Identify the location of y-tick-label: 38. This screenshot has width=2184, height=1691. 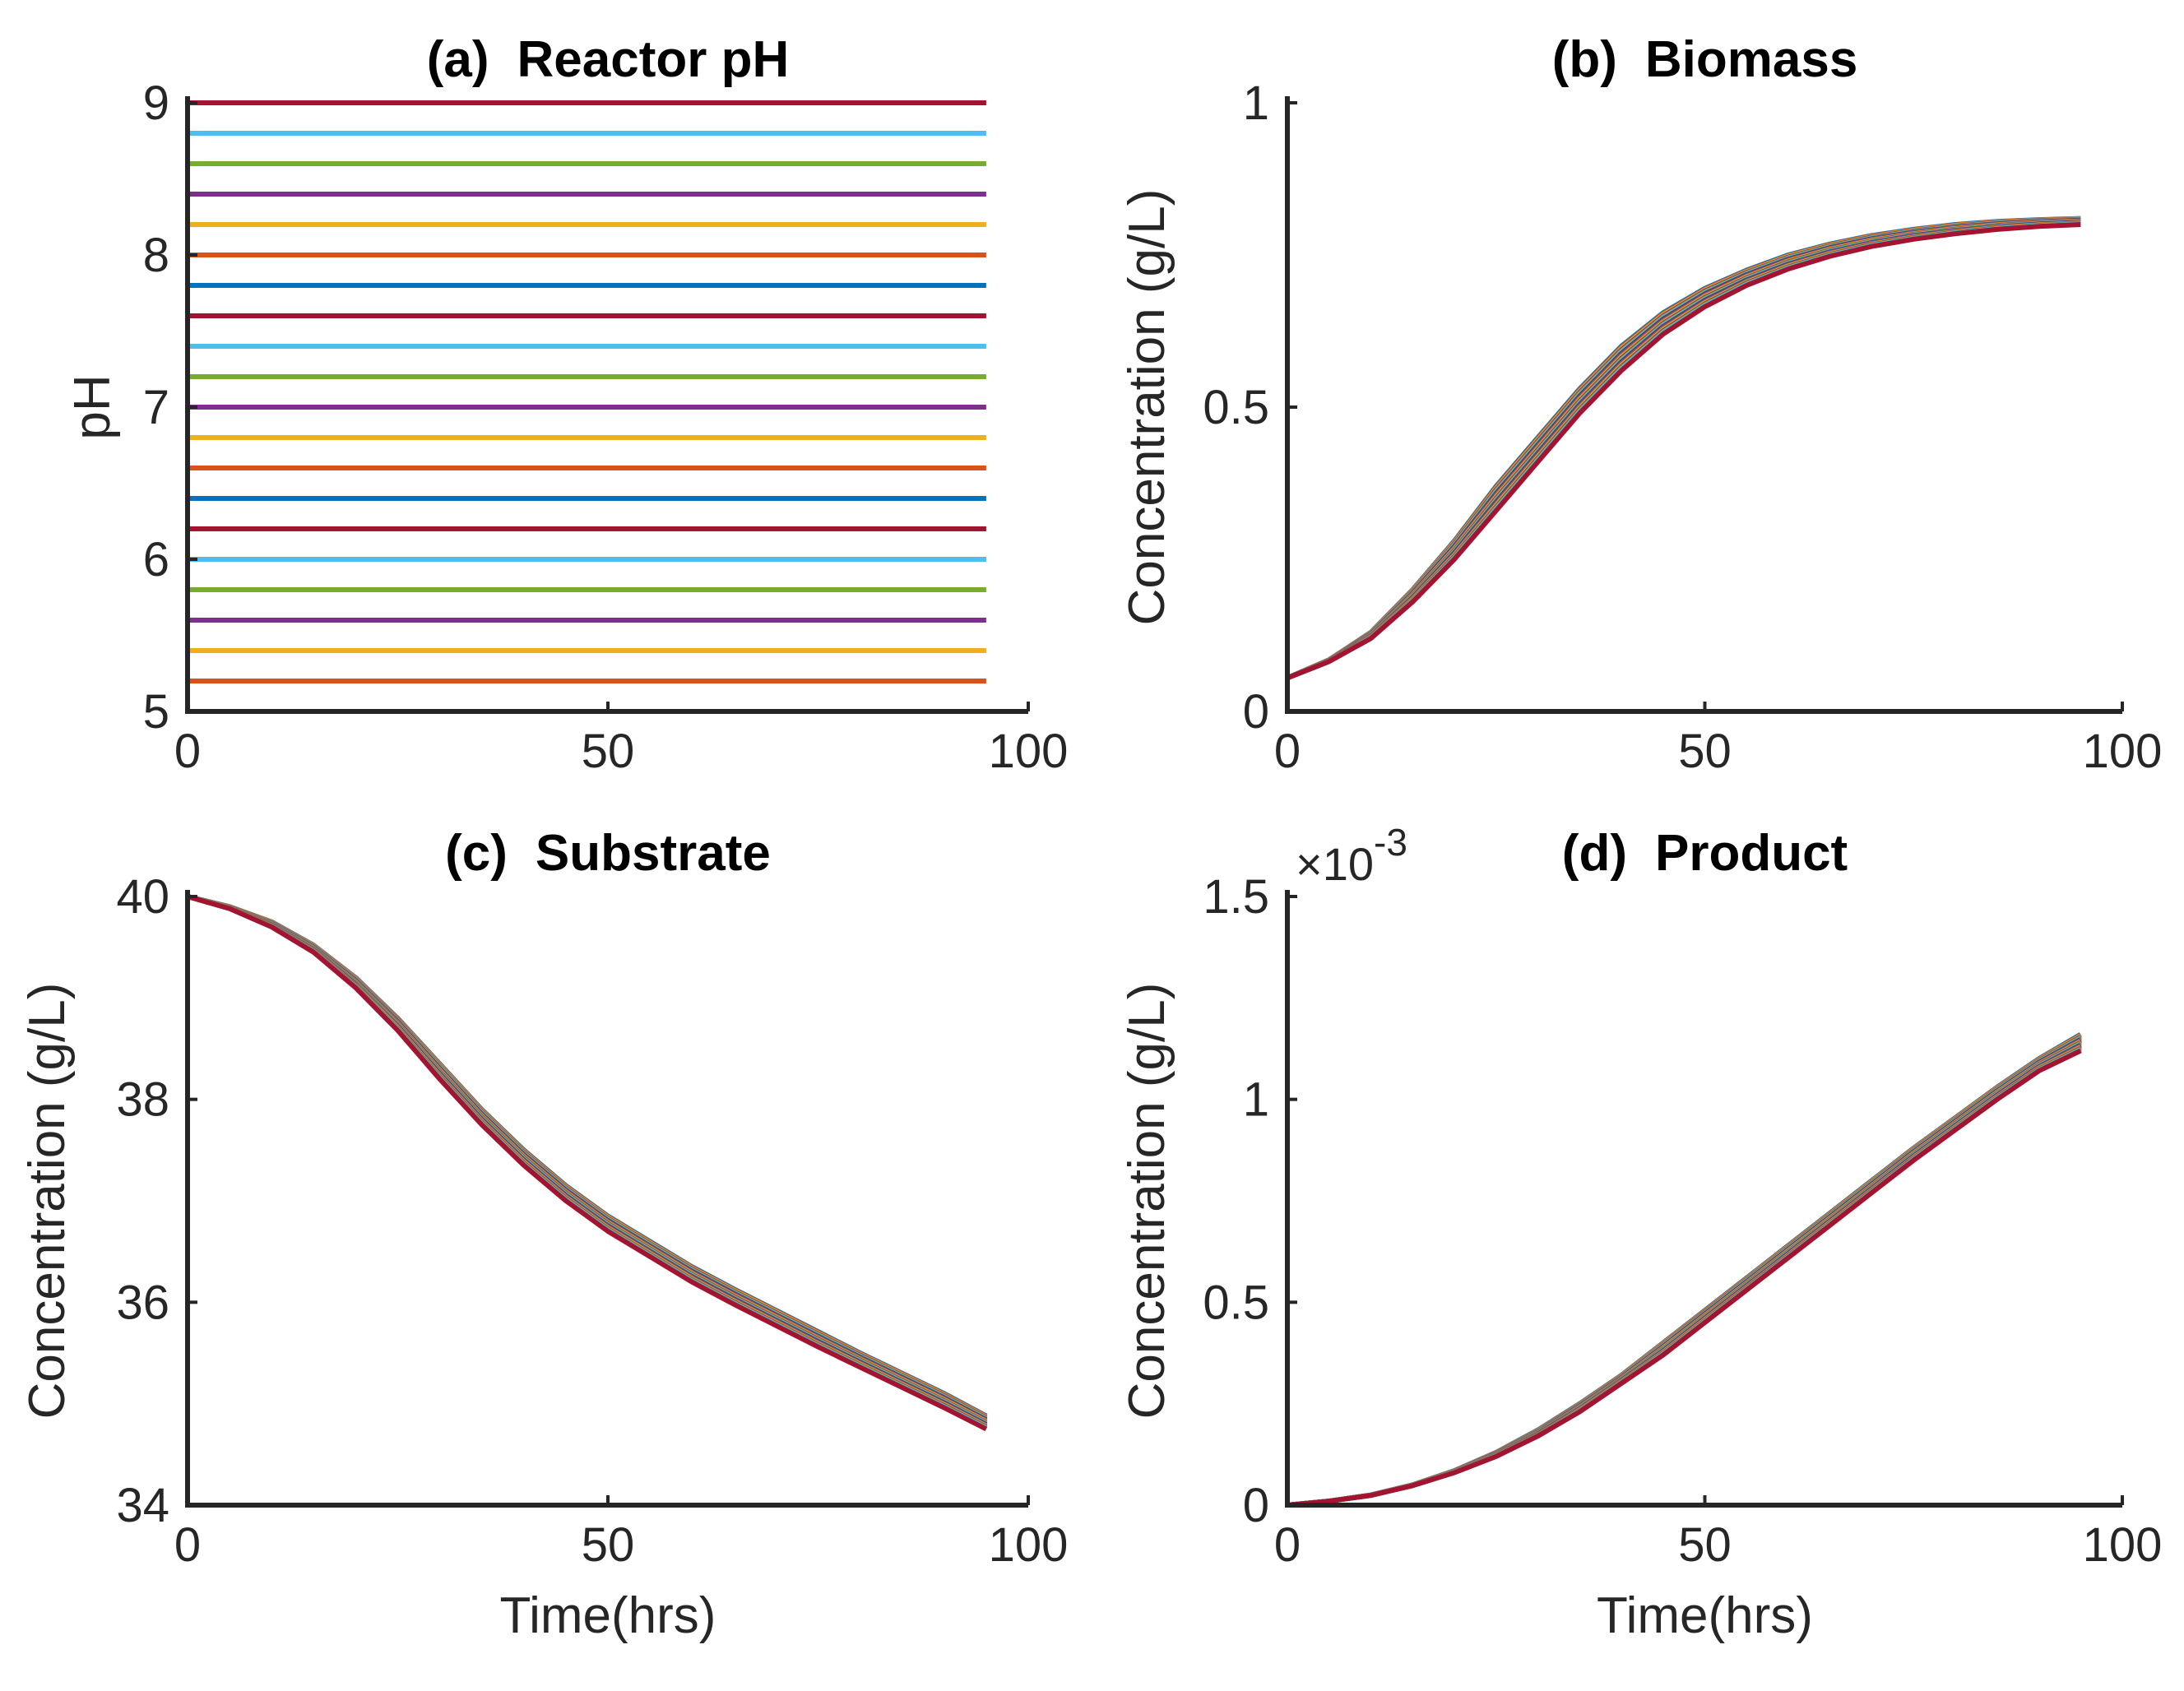
(142, 1100).